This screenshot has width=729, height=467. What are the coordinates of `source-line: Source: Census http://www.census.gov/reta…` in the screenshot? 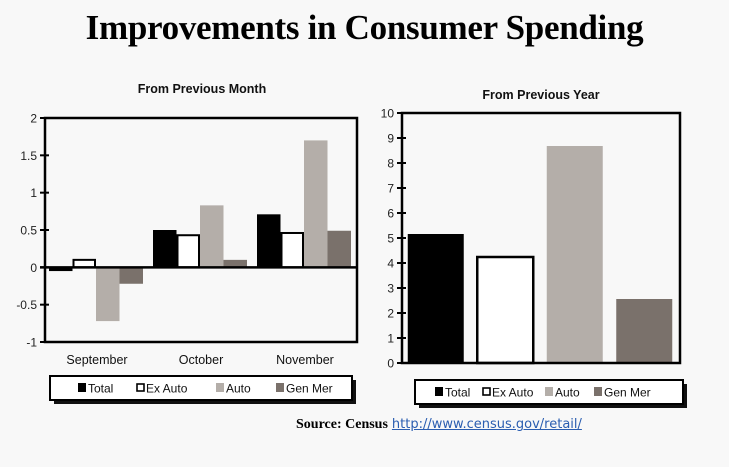 It's located at (439, 425).